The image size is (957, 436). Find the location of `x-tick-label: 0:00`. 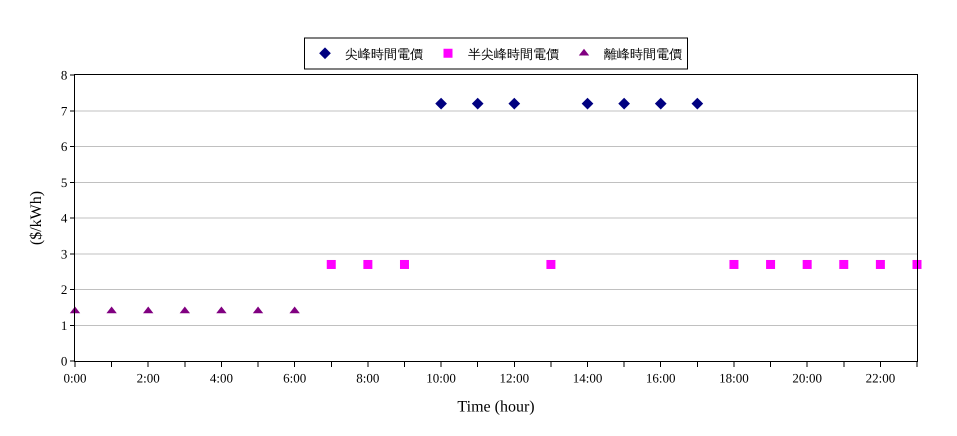

x-tick-label: 0:00 is located at coordinates (75, 378).